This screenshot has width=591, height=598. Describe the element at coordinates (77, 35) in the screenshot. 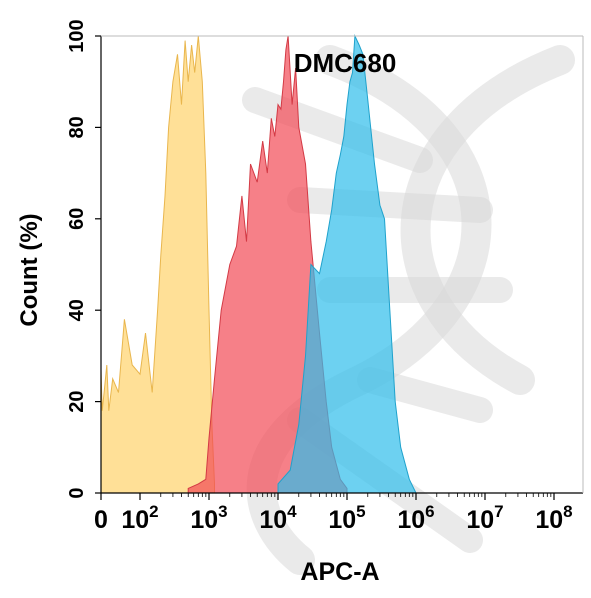

I see `y-tick-label: 100` at that location.